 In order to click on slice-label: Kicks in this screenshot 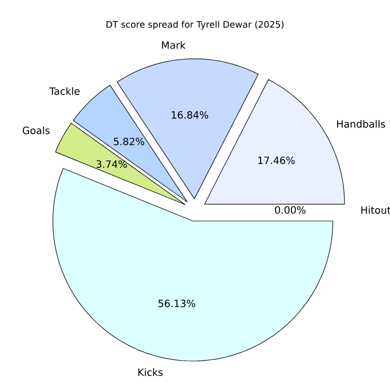, I will do `click(150, 372)`.